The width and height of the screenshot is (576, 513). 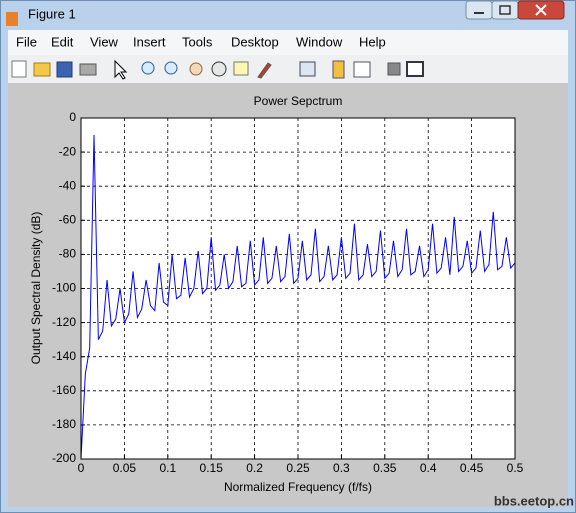 I want to click on colorbar-icon, so click(x=338, y=69).